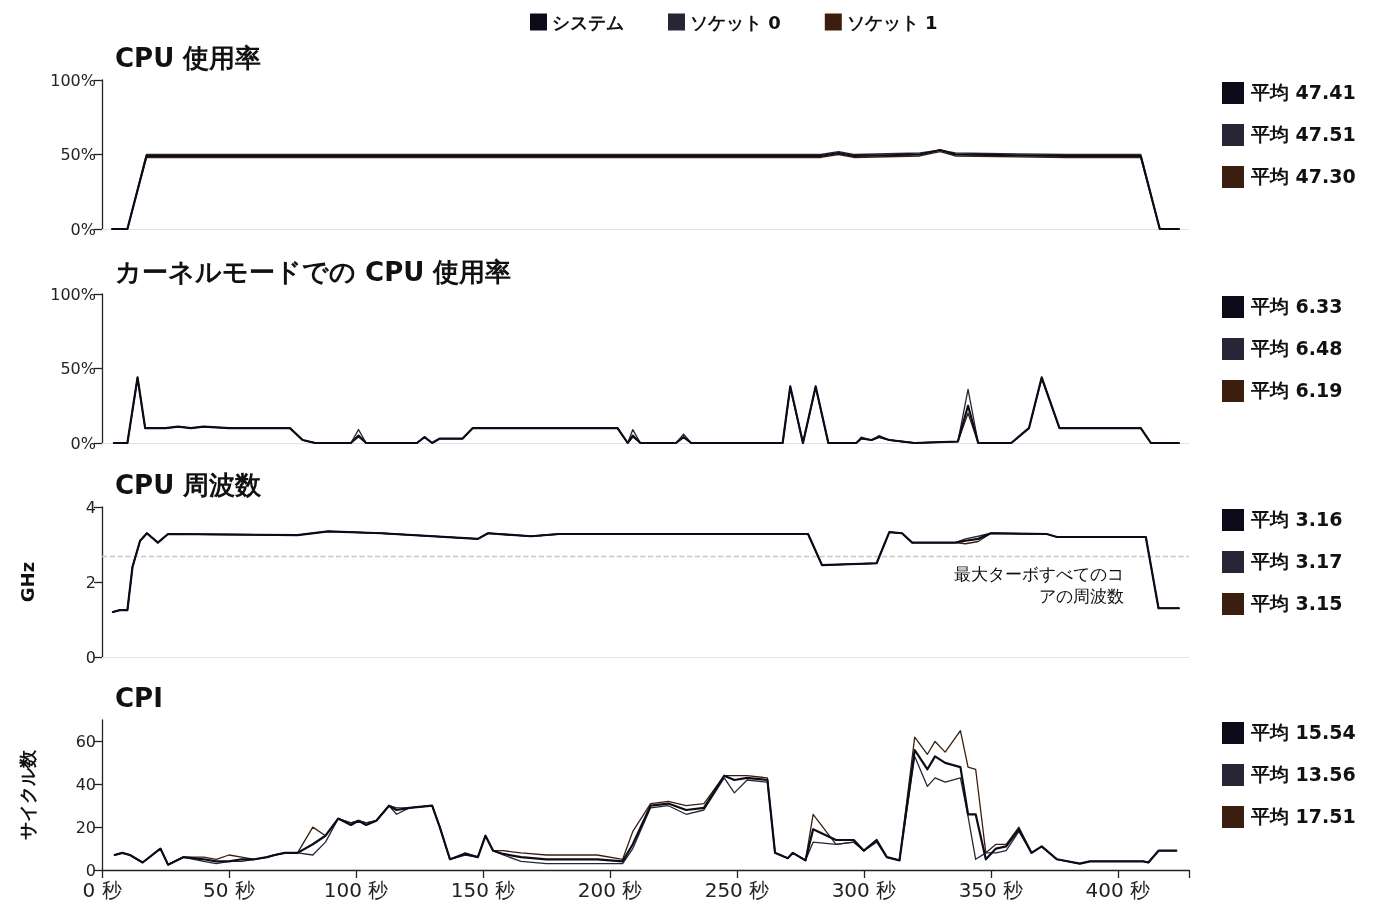 The width and height of the screenshot is (1375, 916). I want to click on y-tick-label: 2, so click(90, 582).